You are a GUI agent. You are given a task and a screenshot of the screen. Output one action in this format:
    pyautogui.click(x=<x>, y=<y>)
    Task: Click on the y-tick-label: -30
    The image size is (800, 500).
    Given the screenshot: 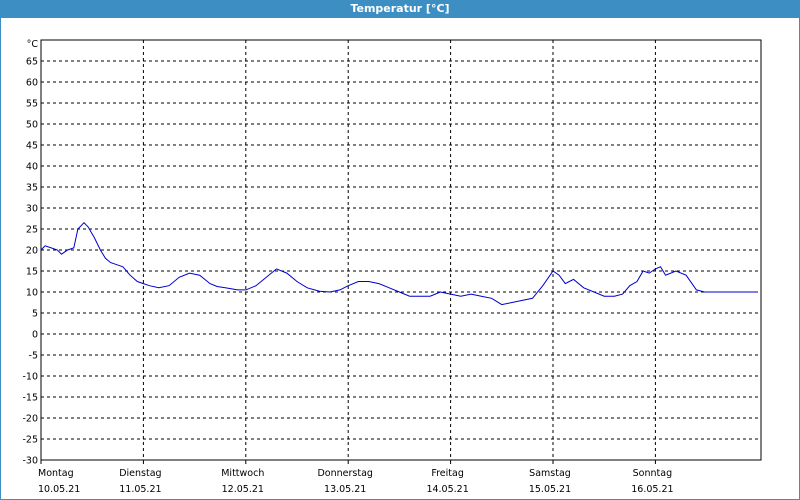 What is the action you would take?
    pyautogui.click(x=30, y=461)
    